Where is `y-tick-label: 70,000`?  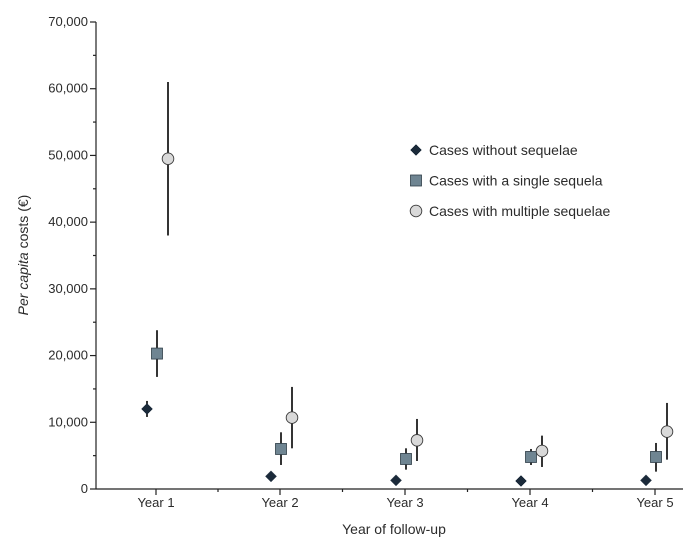 y-tick-label: 70,000 is located at coordinates (68, 21).